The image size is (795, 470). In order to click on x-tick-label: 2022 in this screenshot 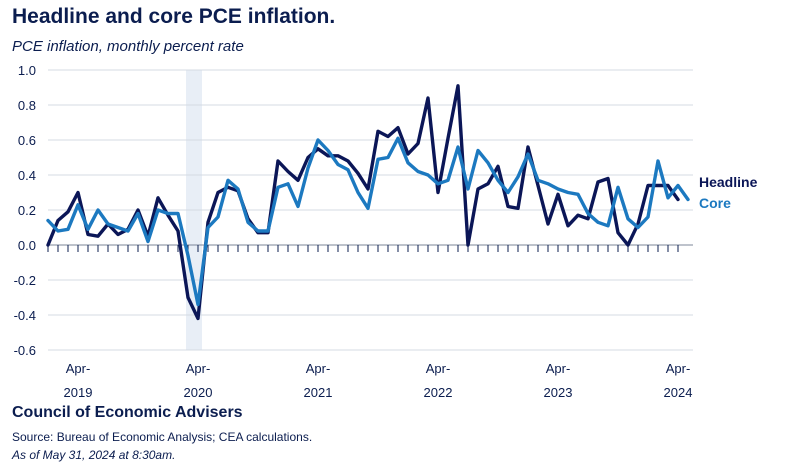, I will do `click(438, 392)`.